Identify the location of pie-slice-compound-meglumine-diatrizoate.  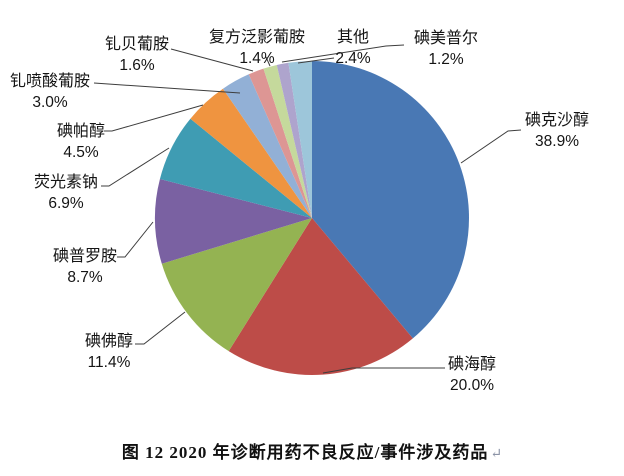
(287, 141).